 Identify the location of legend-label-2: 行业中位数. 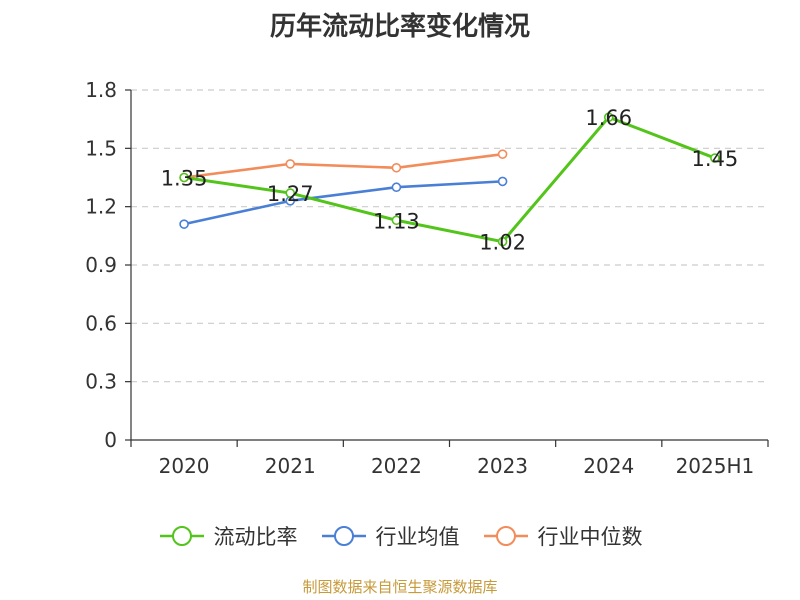
(590, 537).